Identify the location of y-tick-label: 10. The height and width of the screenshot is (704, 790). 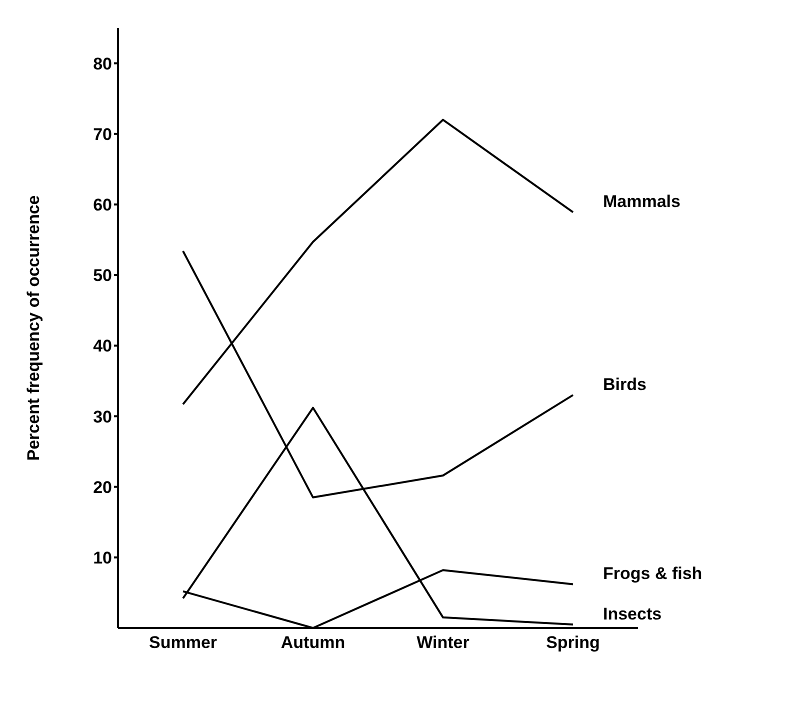
(102, 558).